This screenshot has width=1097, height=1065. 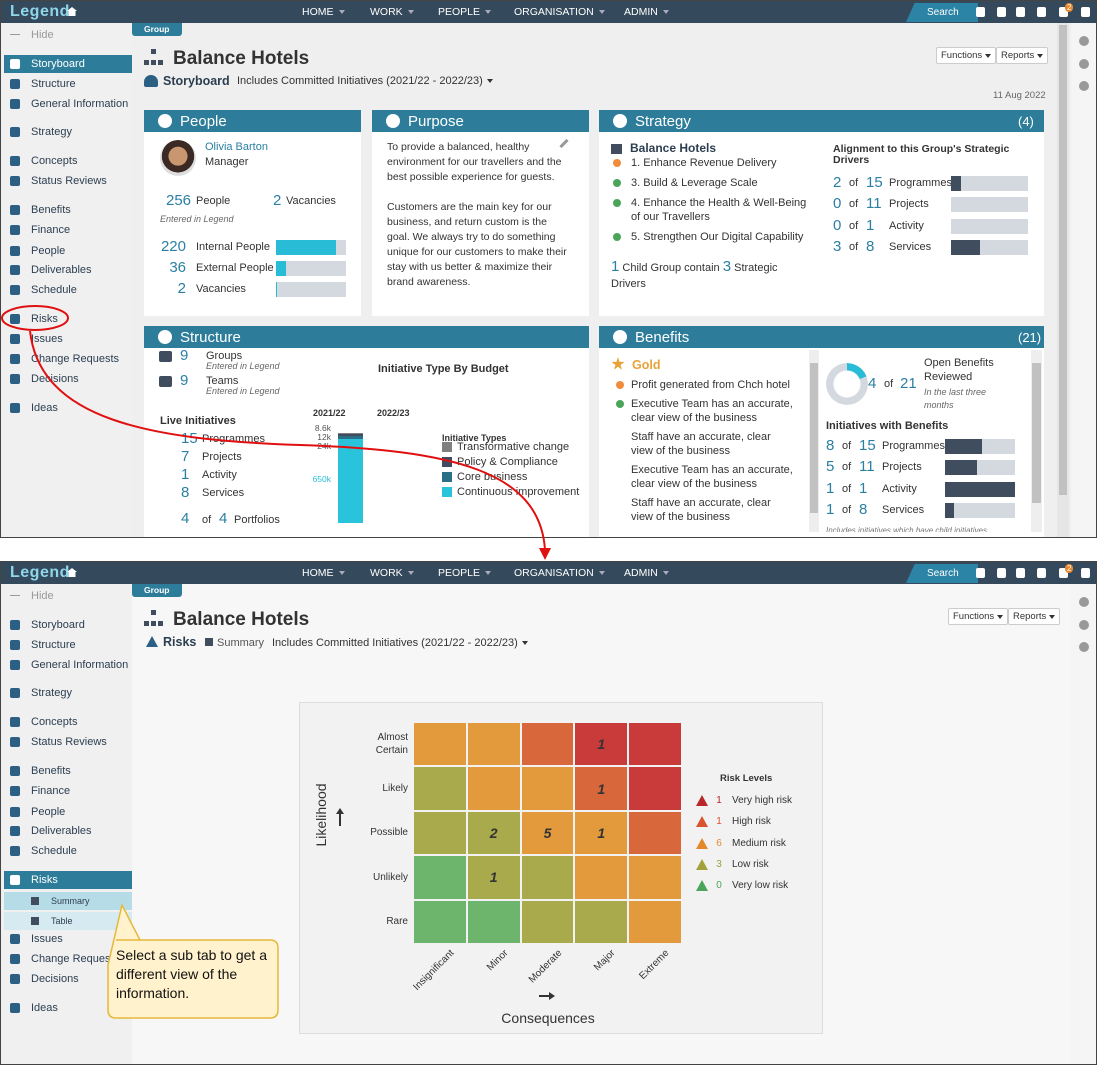 I want to click on scroll-thumb, so click(x=814, y=438).